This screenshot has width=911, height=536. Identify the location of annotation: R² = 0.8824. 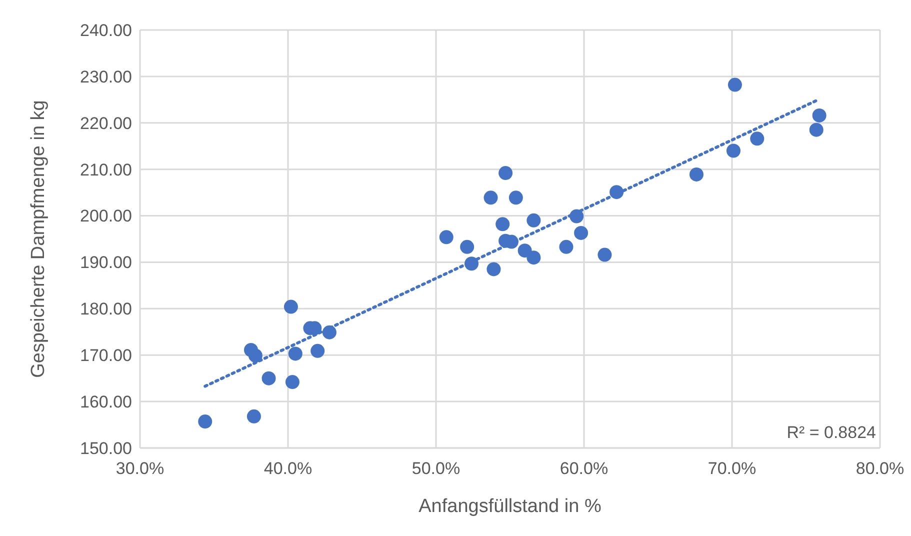
(831, 432).